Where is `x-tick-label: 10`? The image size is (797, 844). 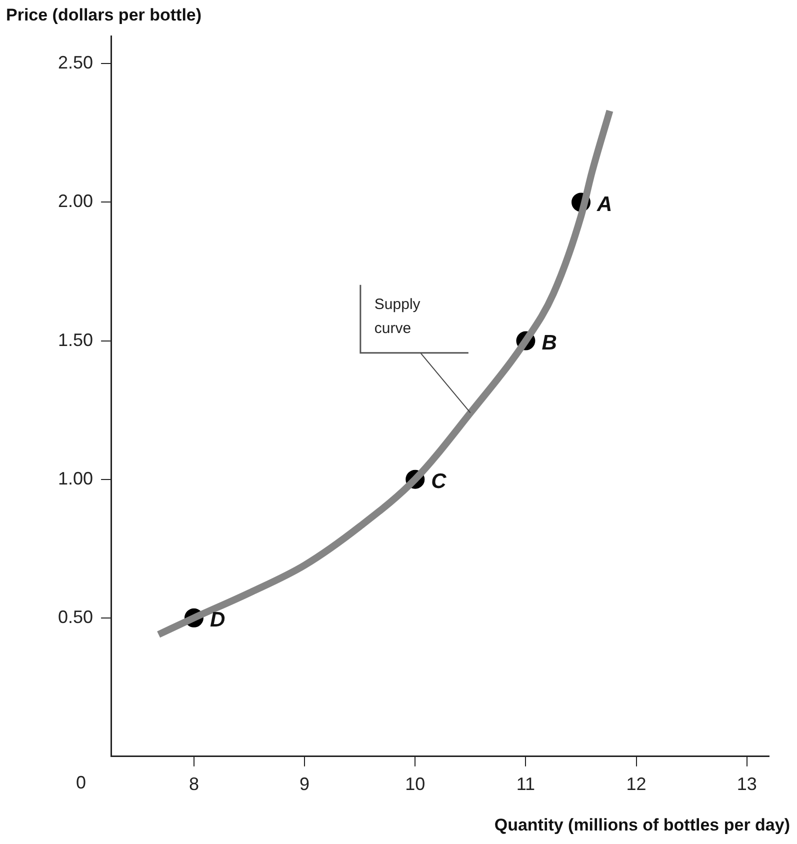
x-tick-label: 10 is located at coordinates (415, 784).